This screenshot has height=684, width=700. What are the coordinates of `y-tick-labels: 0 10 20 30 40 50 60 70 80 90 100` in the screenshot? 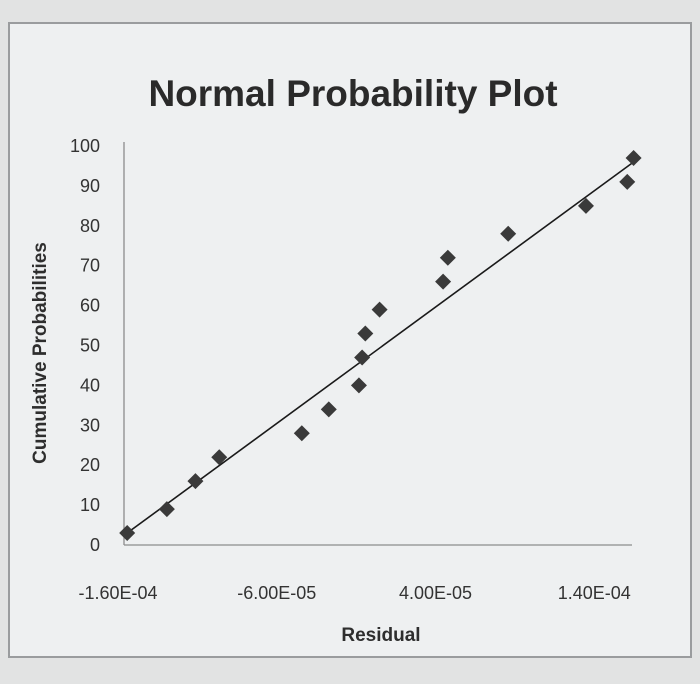 It's located at (85, 345).